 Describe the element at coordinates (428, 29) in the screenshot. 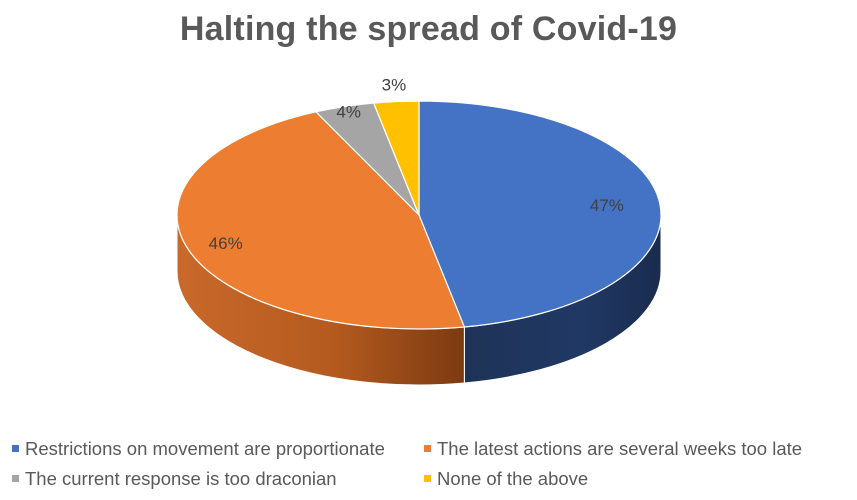

I see `chart-title: Halting the spread of Covid-19` at that location.